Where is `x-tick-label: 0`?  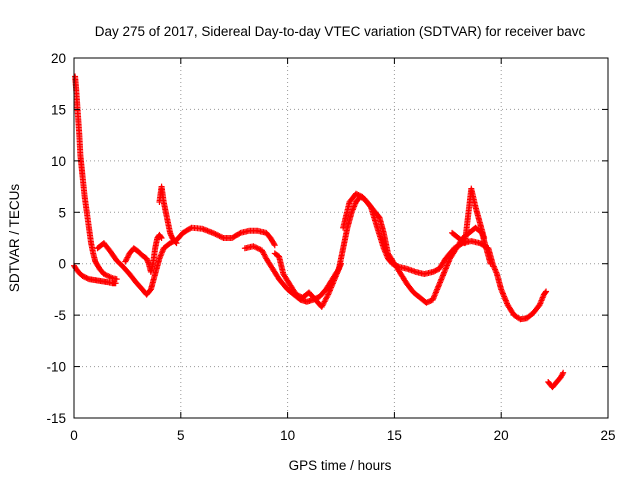 x-tick-label: 0 is located at coordinates (74, 435).